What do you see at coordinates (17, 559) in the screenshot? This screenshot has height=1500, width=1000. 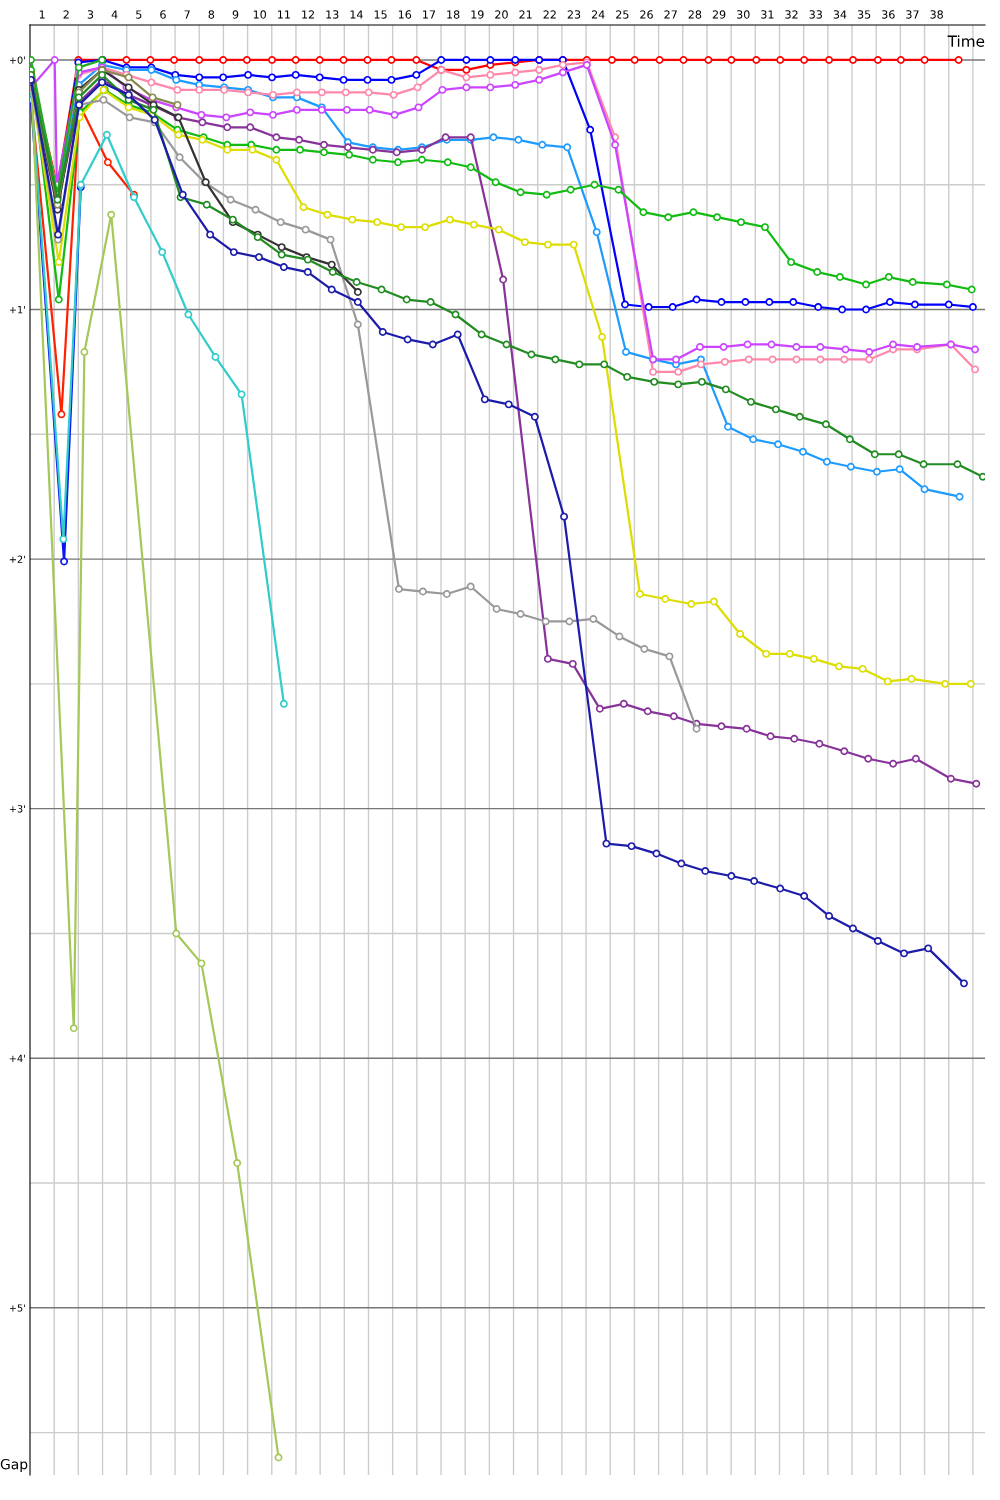 I see `y-tick-label: +2'` at bounding box center [17, 559].